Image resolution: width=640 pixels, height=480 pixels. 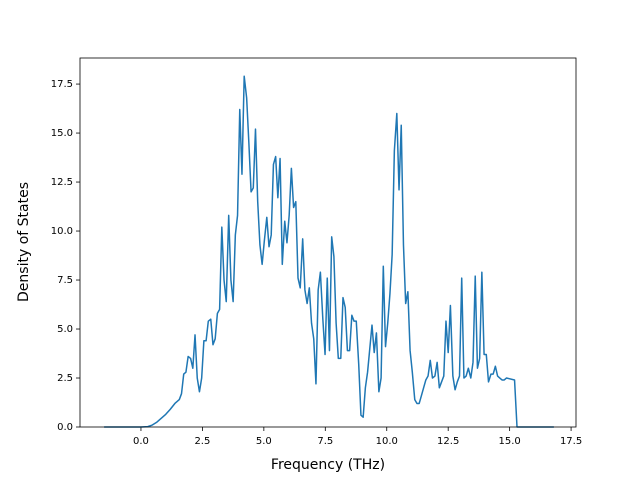 What do you see at coordinates (141, 441) in the screenshot?
I see `x-tick-label: 0.0` at bounding box center [141, 441].